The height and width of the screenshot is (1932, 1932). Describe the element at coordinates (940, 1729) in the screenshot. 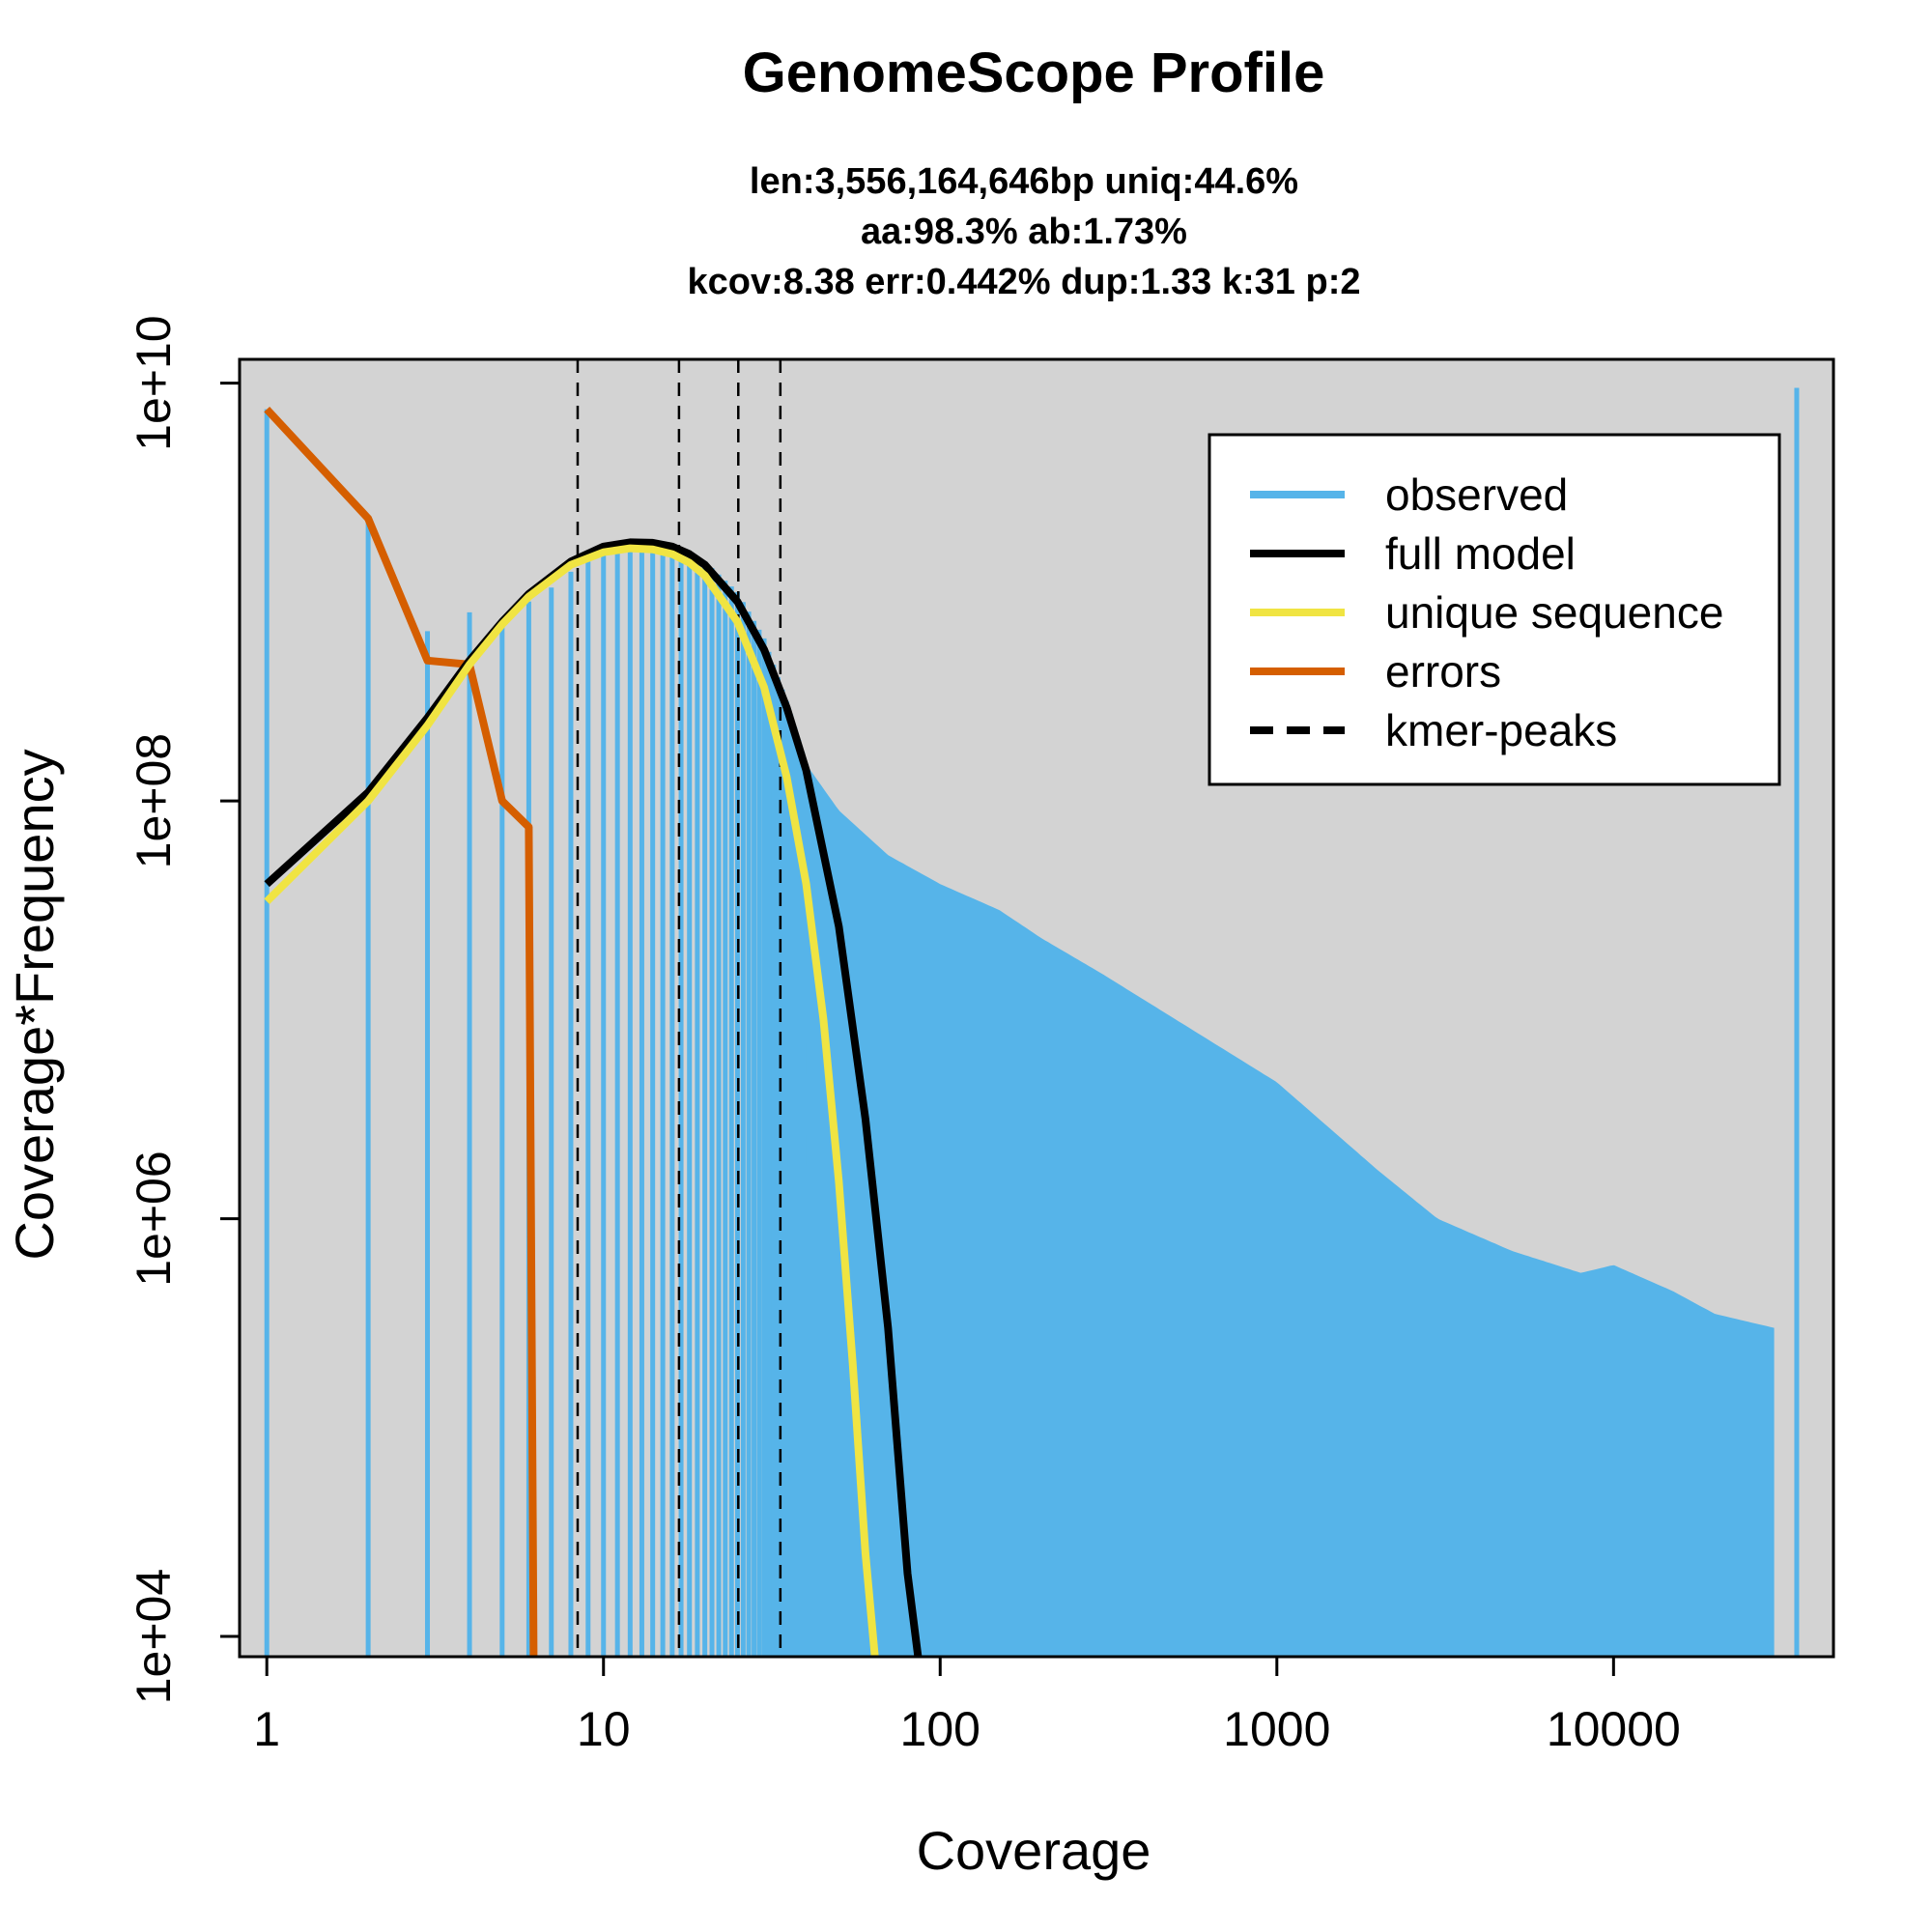

I see `x-tick-label: 100` at that location.